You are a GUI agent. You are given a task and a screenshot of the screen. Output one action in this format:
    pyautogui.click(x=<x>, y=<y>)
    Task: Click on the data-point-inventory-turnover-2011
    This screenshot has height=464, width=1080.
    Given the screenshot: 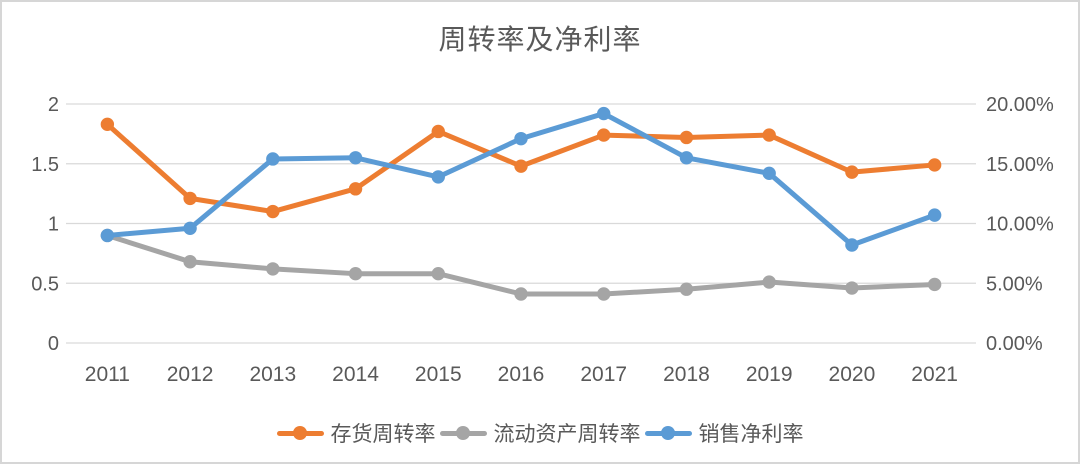 What is the action you would take?
    pyautogui.click(x=107, y=124)
    